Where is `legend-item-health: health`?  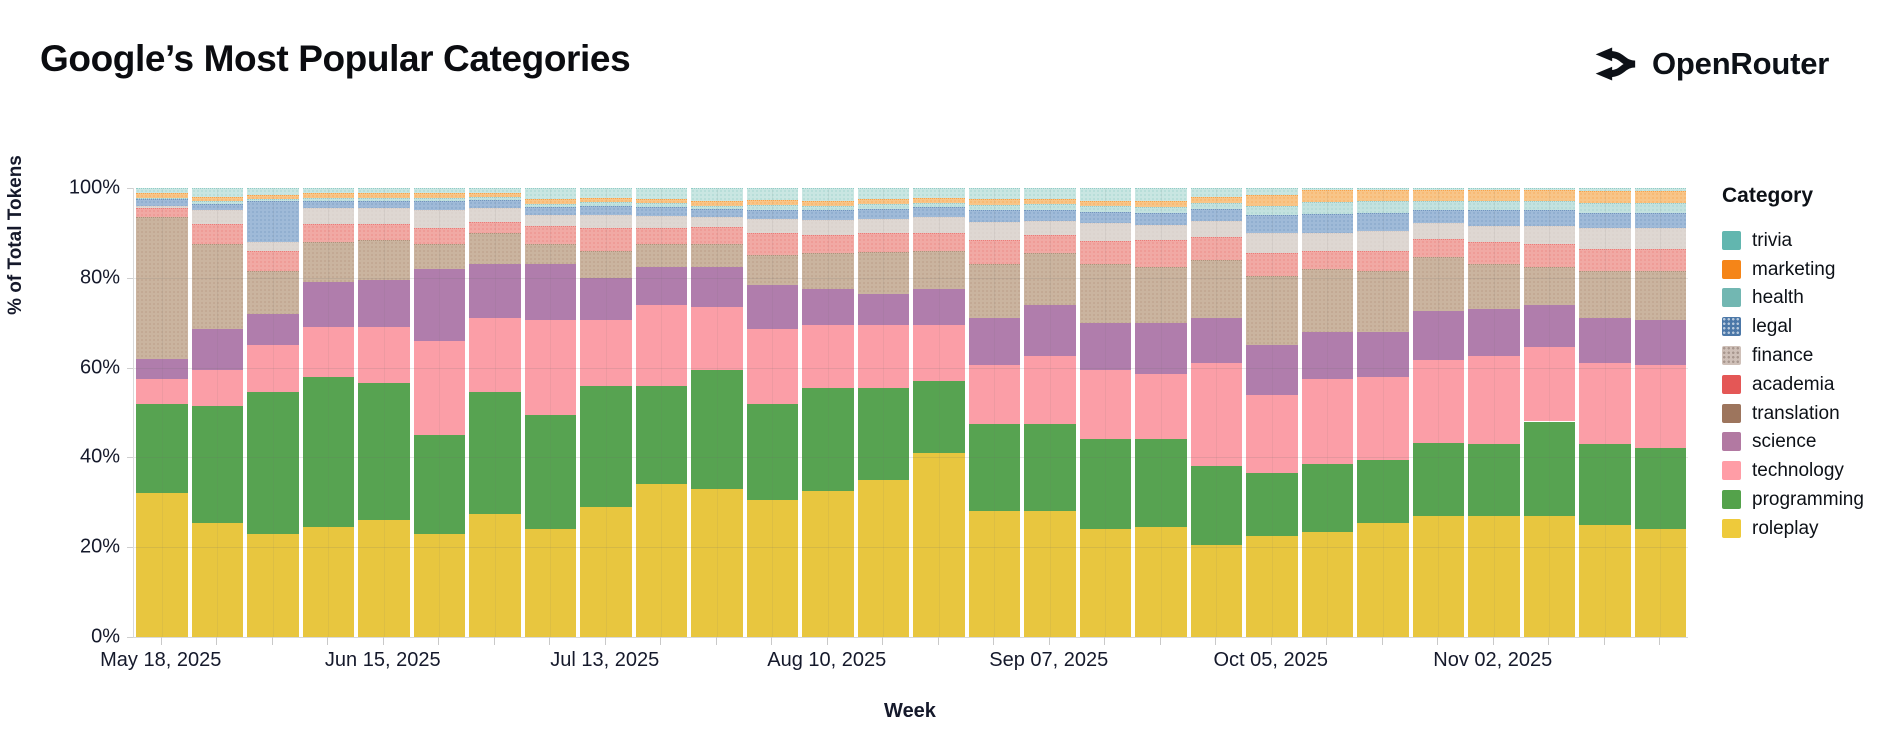
legend-item-health: health is located at coordinates (1793, 298).